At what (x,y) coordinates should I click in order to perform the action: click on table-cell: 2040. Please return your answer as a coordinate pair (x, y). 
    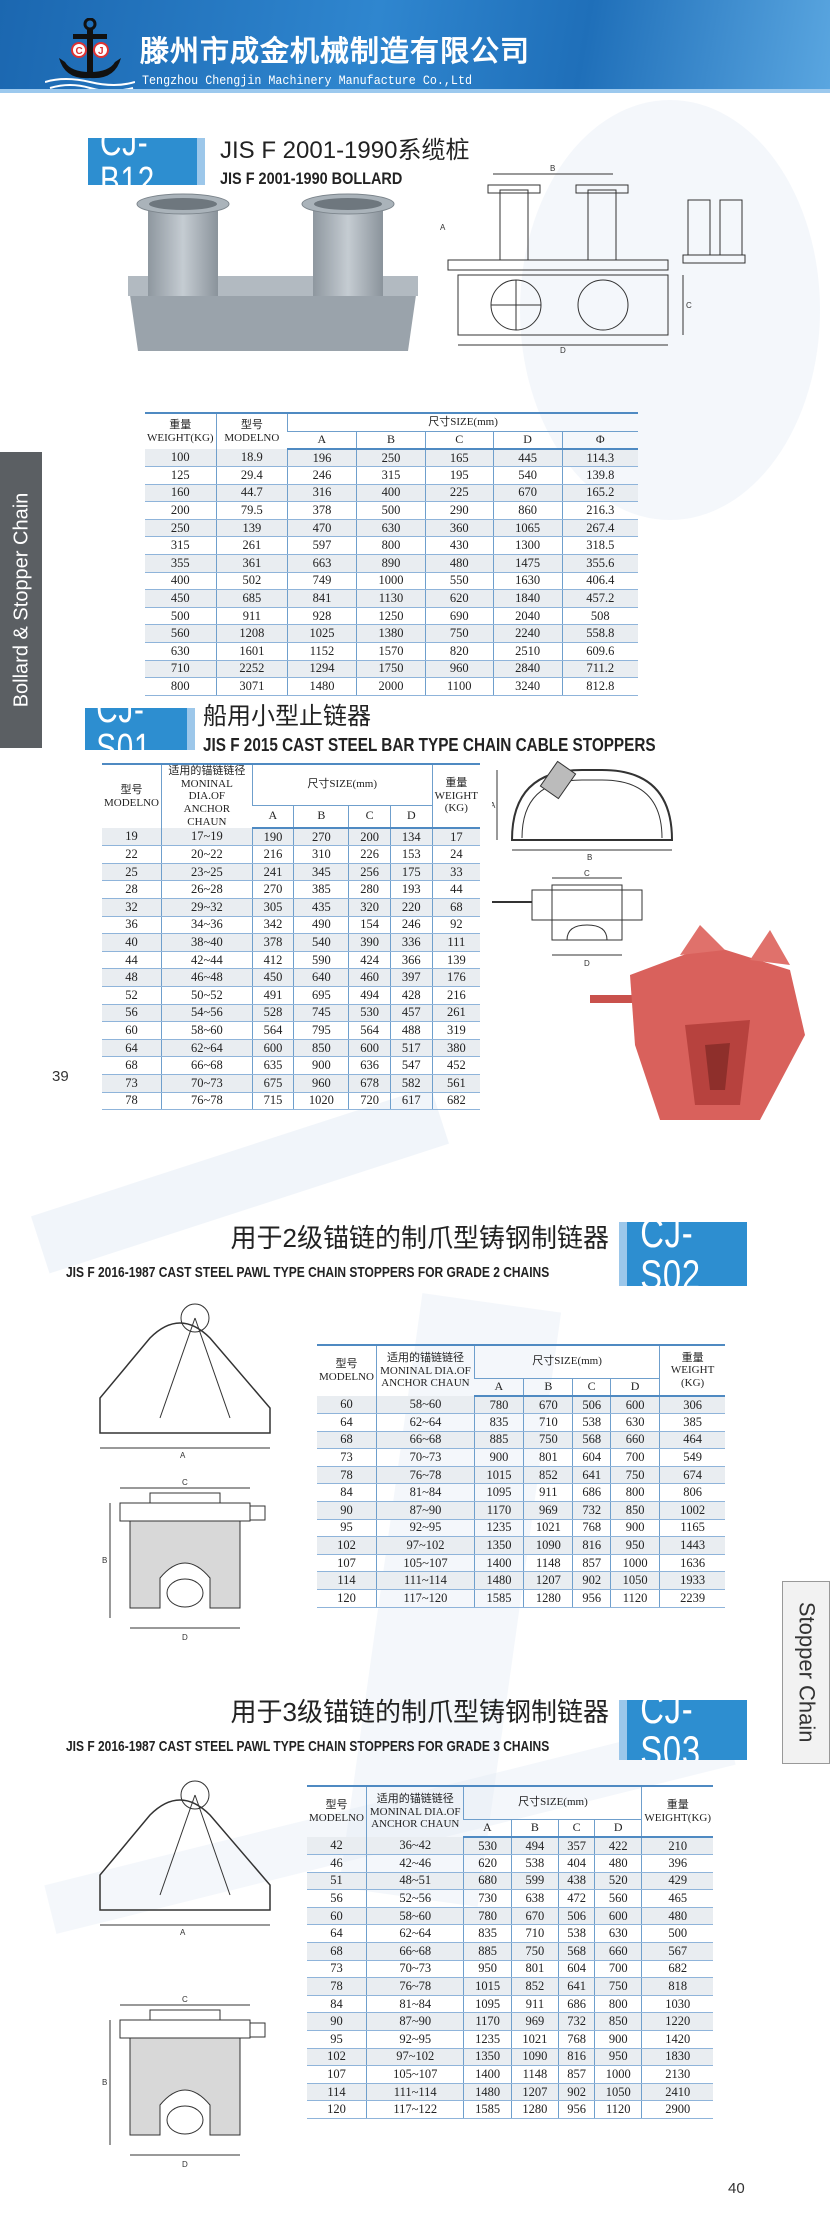
    Looking at the image, I should click on (527, 616).